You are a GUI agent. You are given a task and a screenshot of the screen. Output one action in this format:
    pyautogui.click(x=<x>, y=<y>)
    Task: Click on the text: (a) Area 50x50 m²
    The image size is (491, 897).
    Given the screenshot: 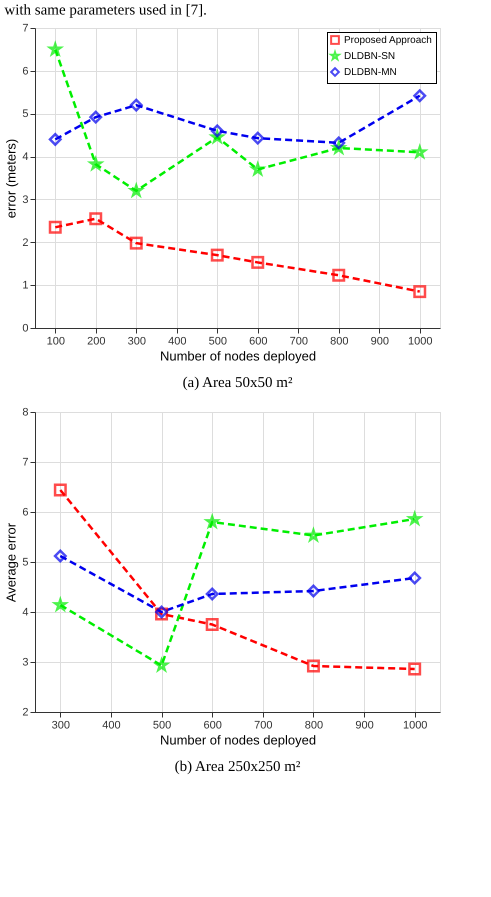 What is the action you would take?
    pyautogui.click(x=237, y=383)
    